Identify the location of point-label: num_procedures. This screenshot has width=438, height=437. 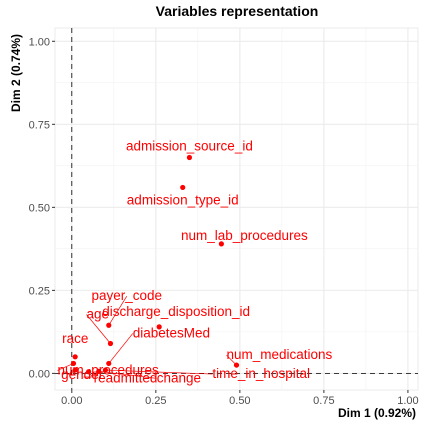
(108, 369).